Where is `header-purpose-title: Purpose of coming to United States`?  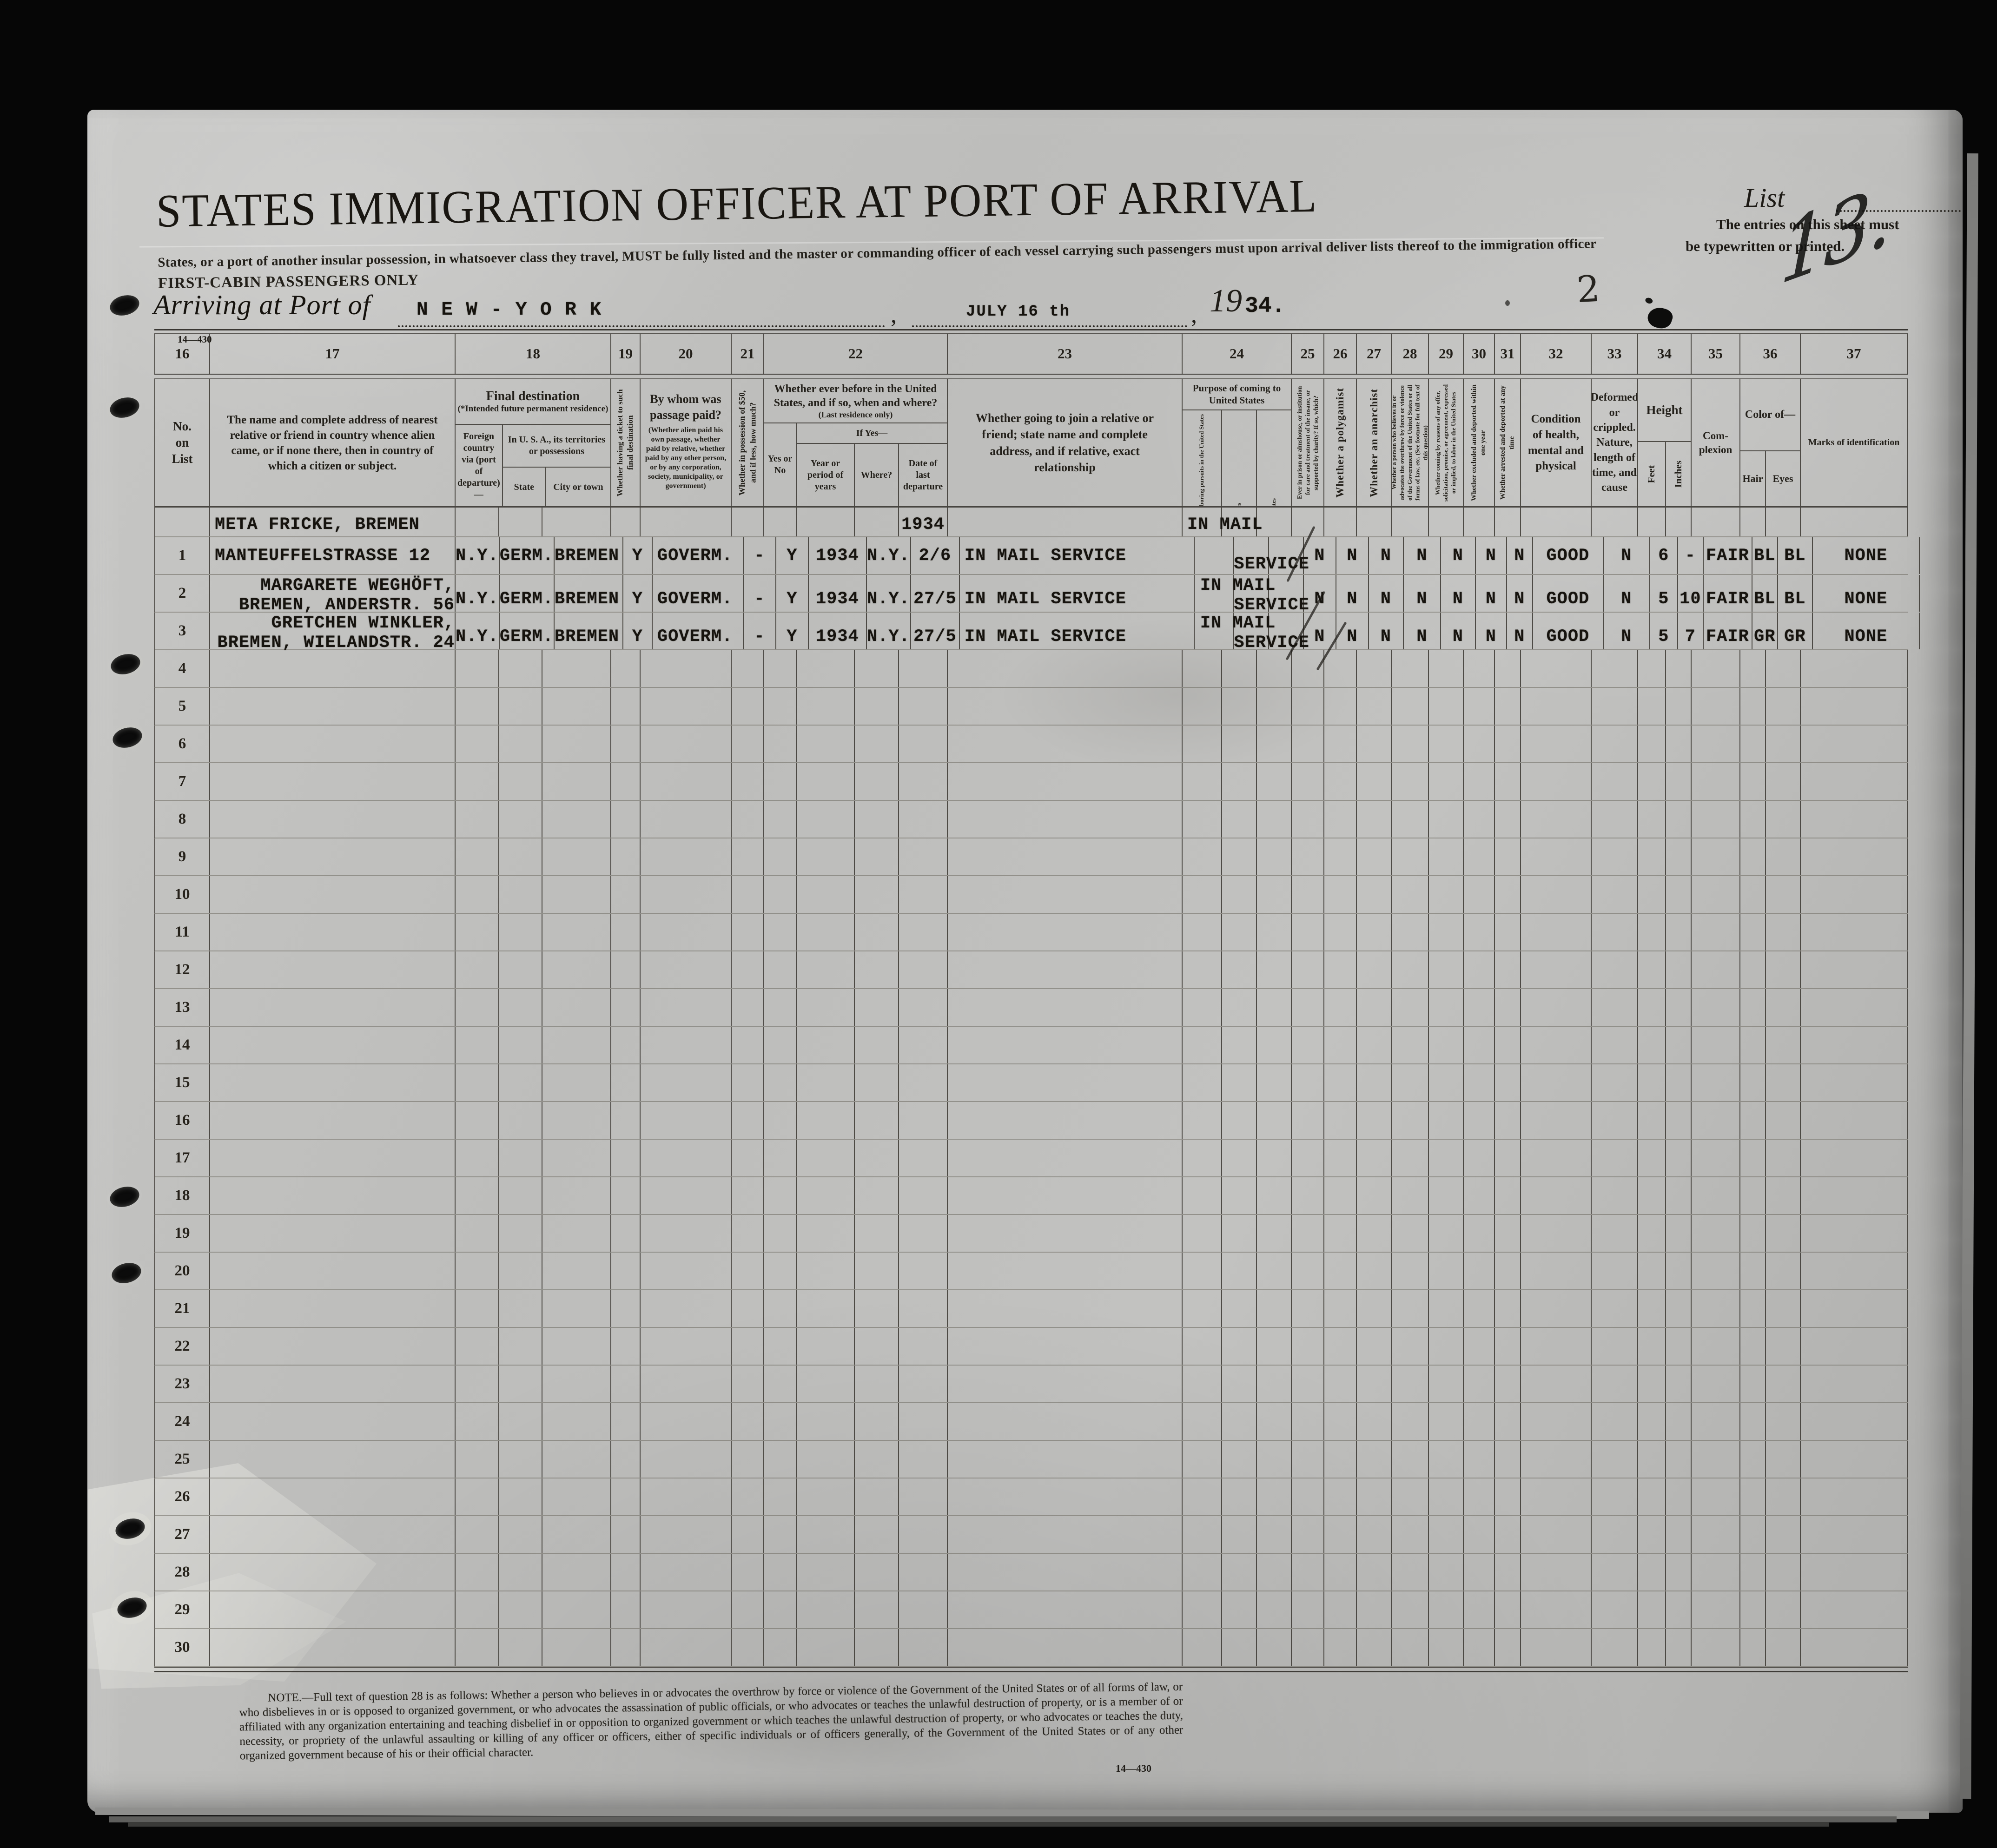 header-purpose-title: Purpose of coming to United States is located at coordinates (1236, 394).